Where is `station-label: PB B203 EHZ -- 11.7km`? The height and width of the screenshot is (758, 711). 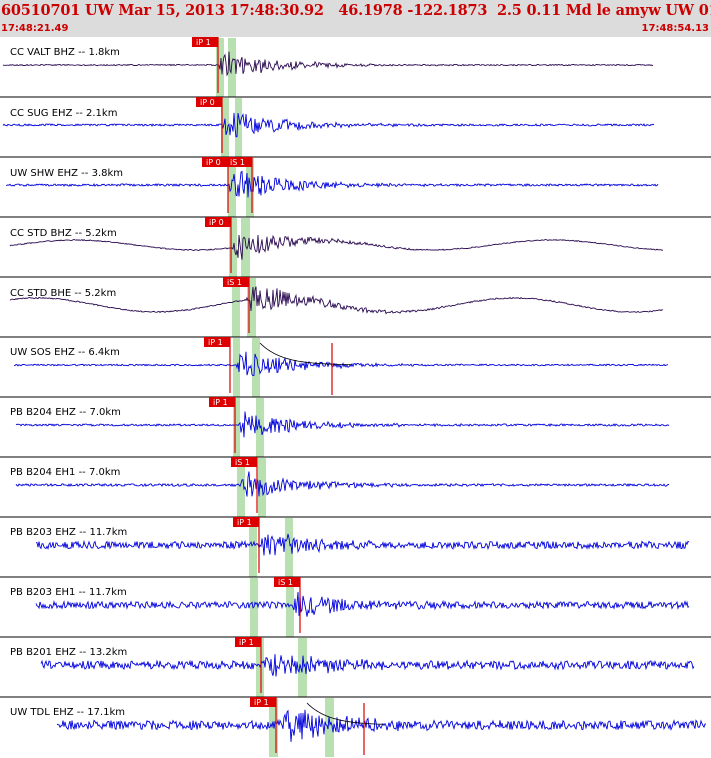 station-label: PB B203 EHZ -- 11.7km is located at coordinates (68, 532).